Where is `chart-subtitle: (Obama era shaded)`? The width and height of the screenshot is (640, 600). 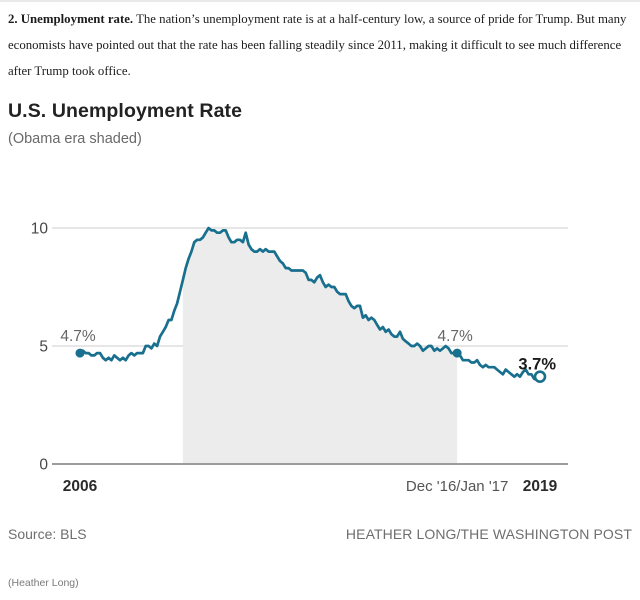 chart-subtitle: (Obama era shaded) is located at coordinates (75, 139).